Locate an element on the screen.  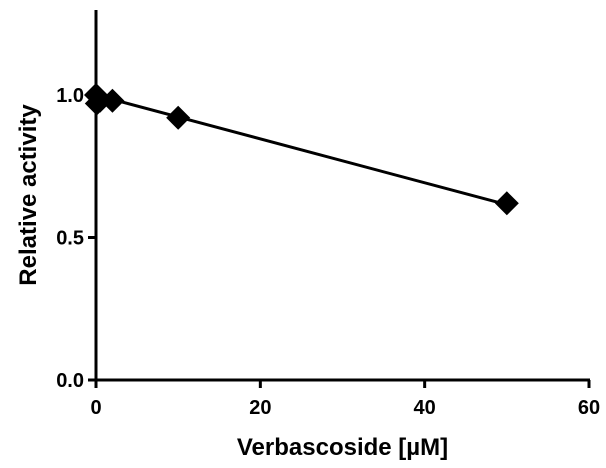
y-tick-label: 0.0 is located at coordinates (70, 381).